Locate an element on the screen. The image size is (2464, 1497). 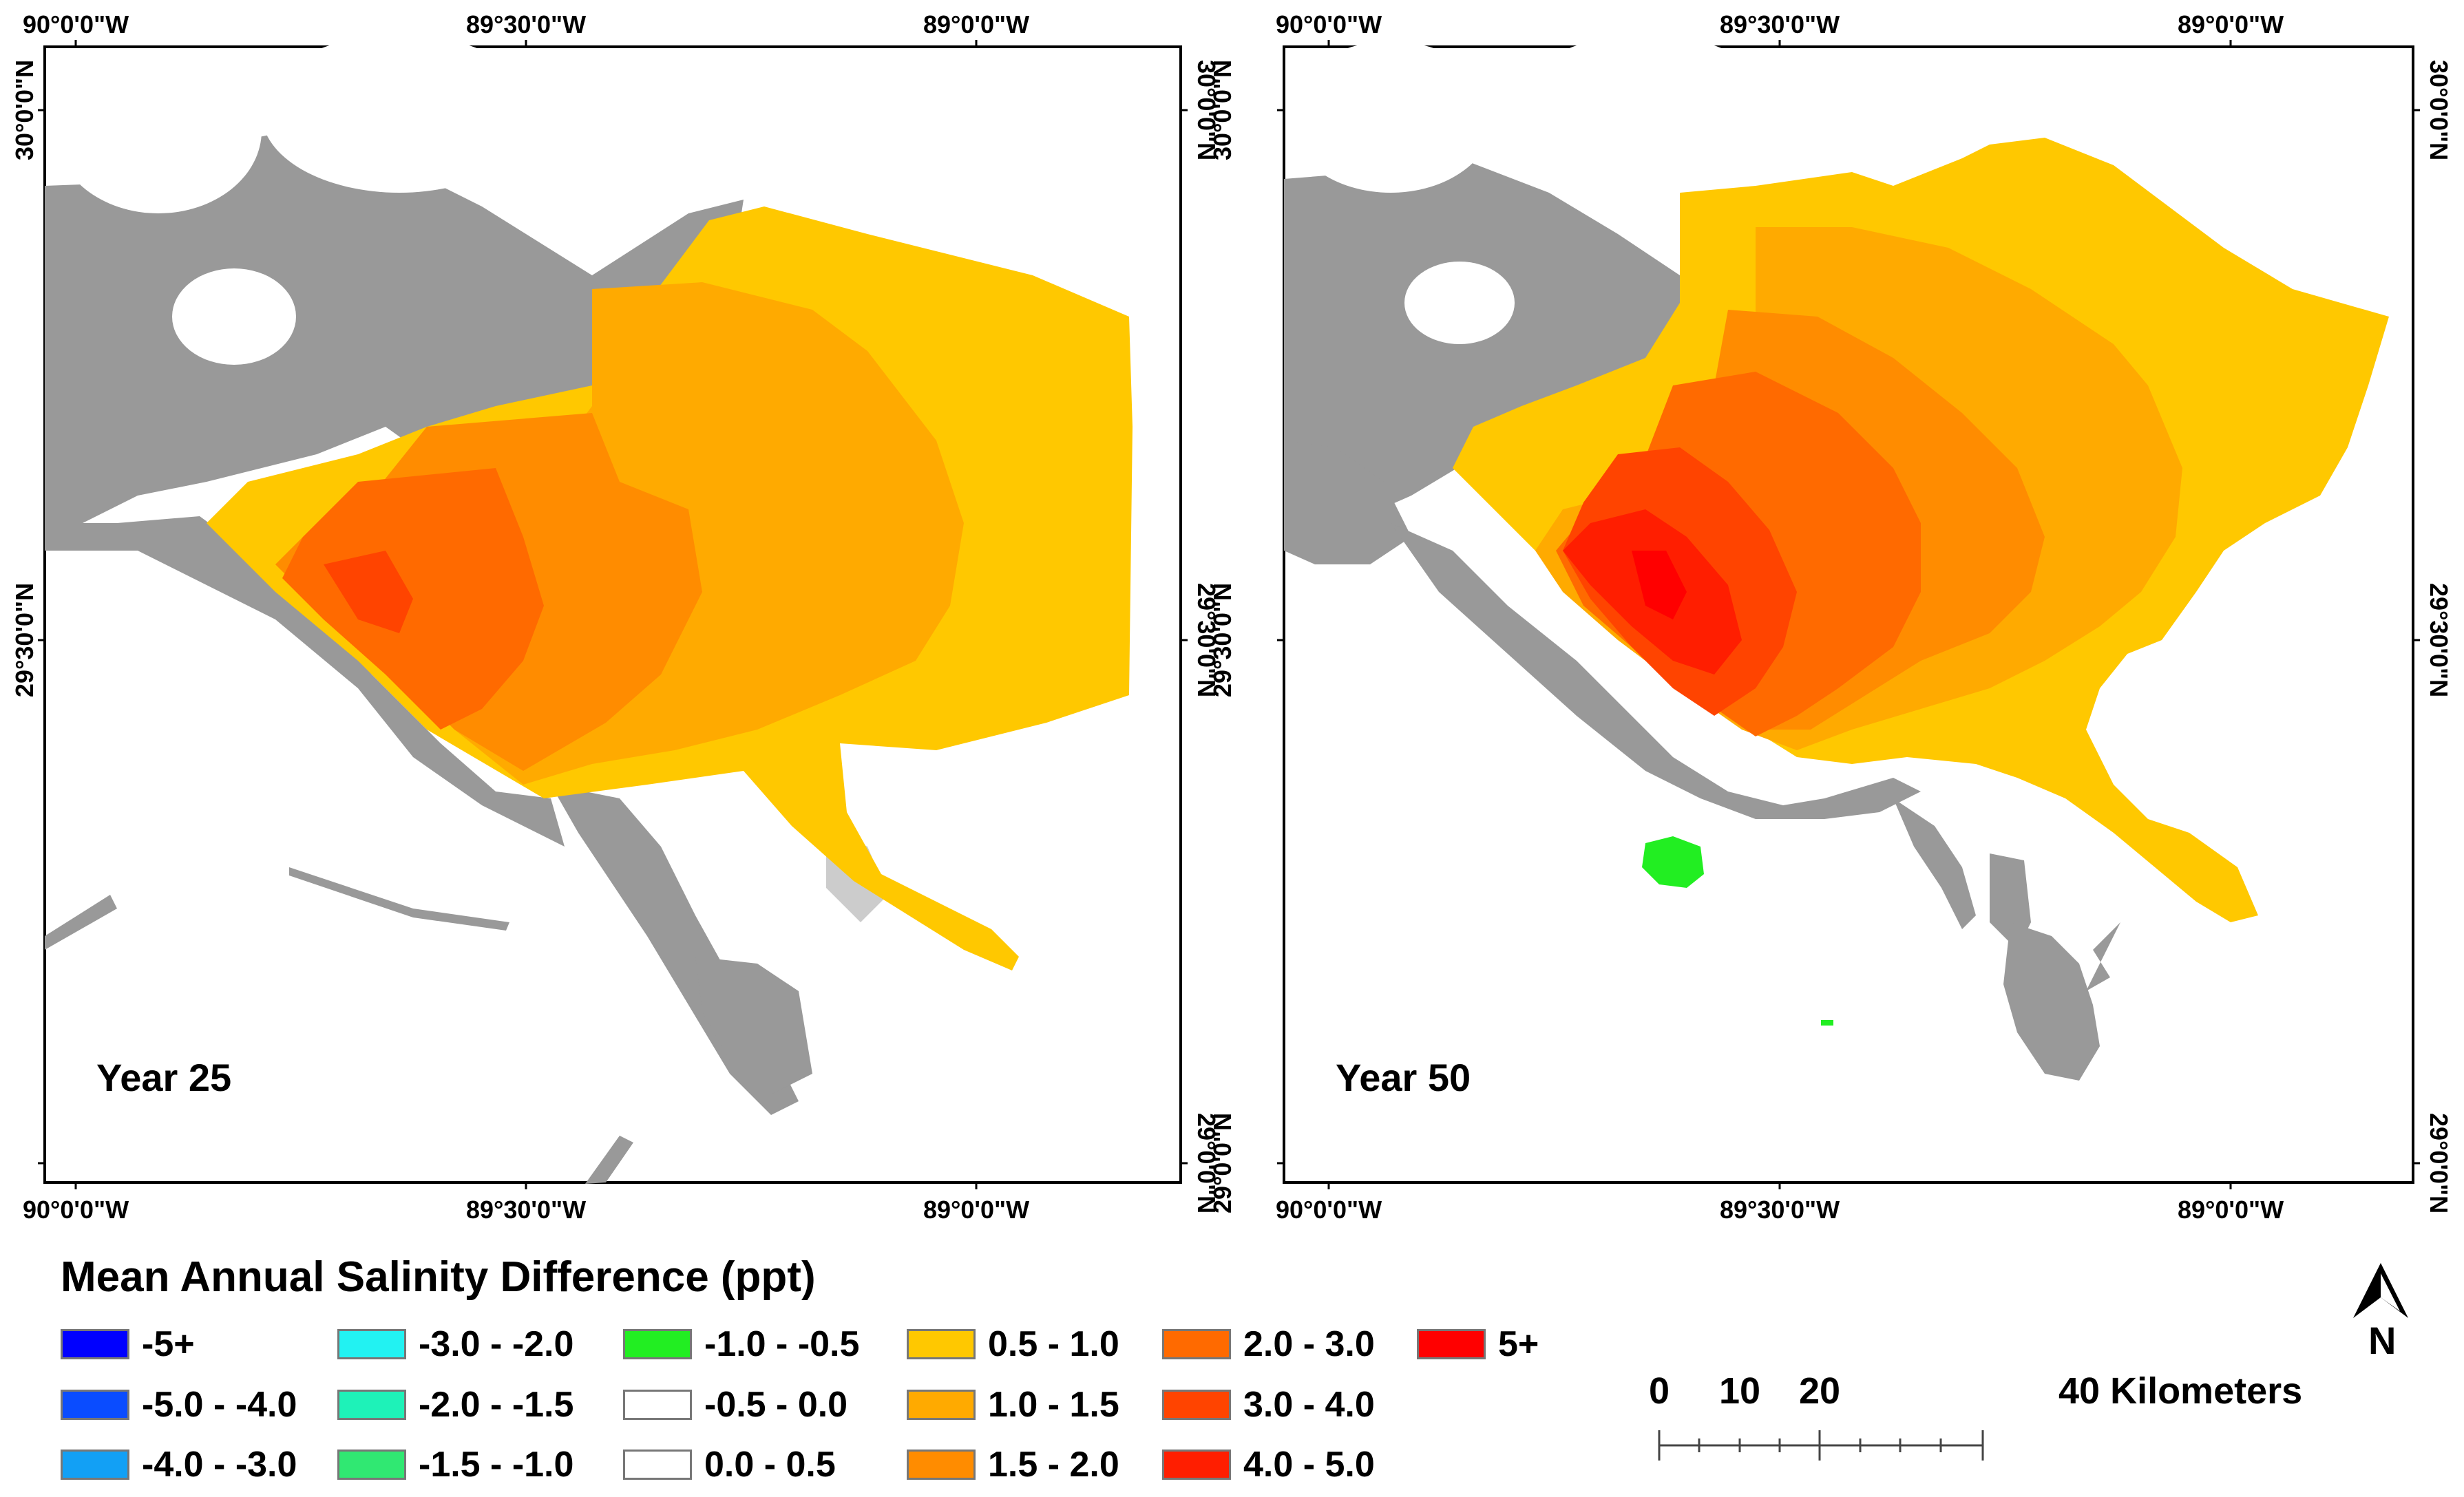
legend-item: -5+ is located at coordinates (128, 1344).